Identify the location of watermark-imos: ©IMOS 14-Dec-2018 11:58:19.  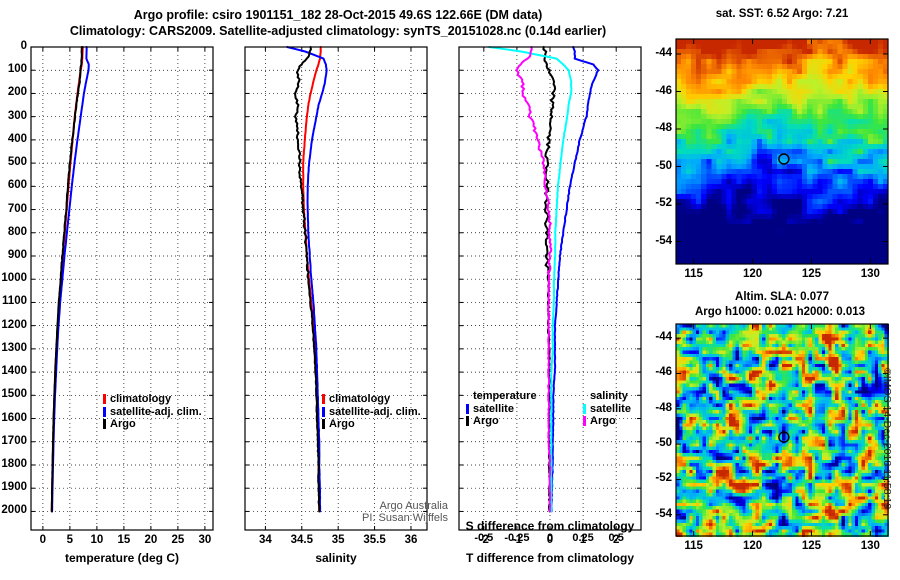
(887, 439).